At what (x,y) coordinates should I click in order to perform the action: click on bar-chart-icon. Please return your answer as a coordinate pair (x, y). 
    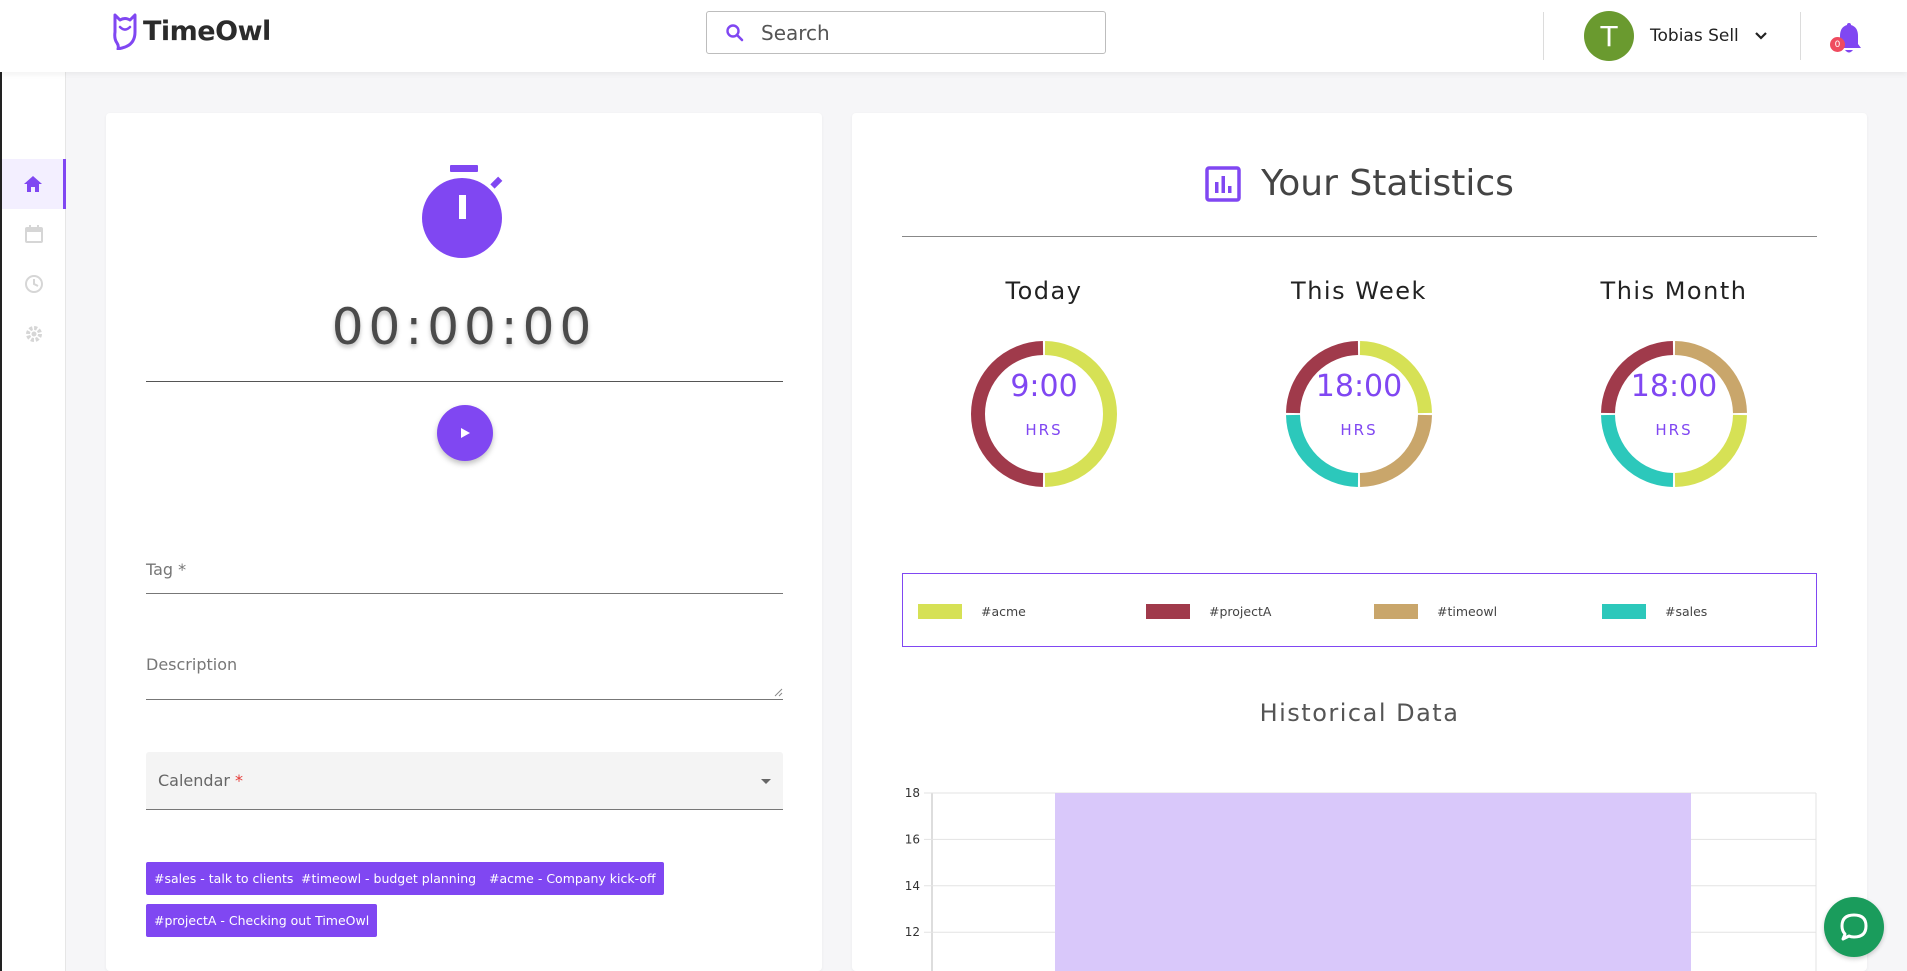
    Looking at the image, I should click on (1223, 183).